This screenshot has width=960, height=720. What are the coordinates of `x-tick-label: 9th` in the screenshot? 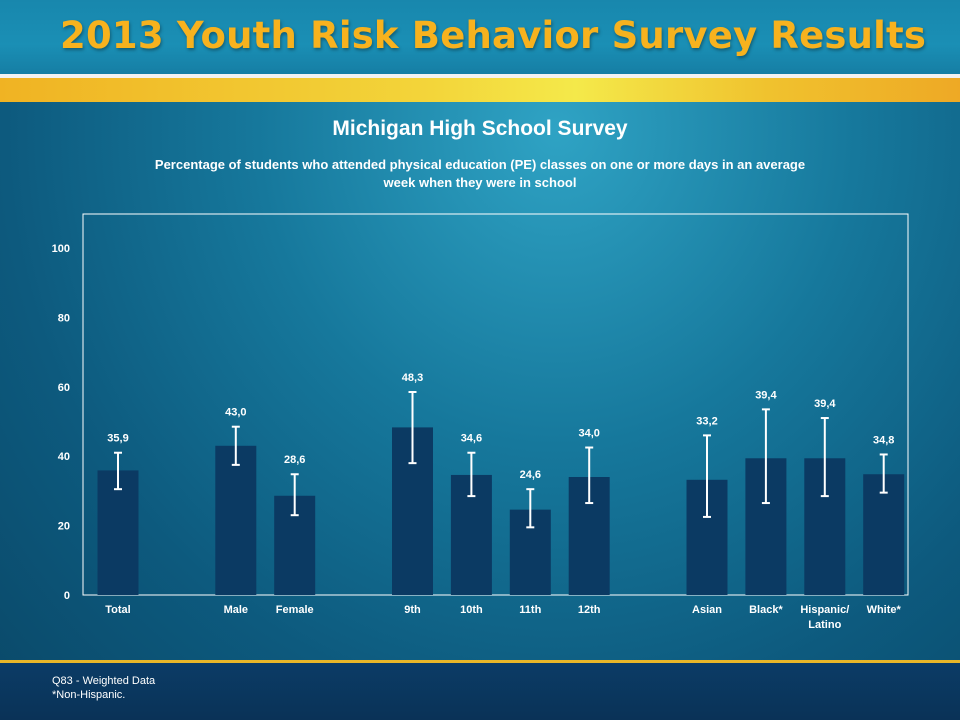 It's located at (412, 610).